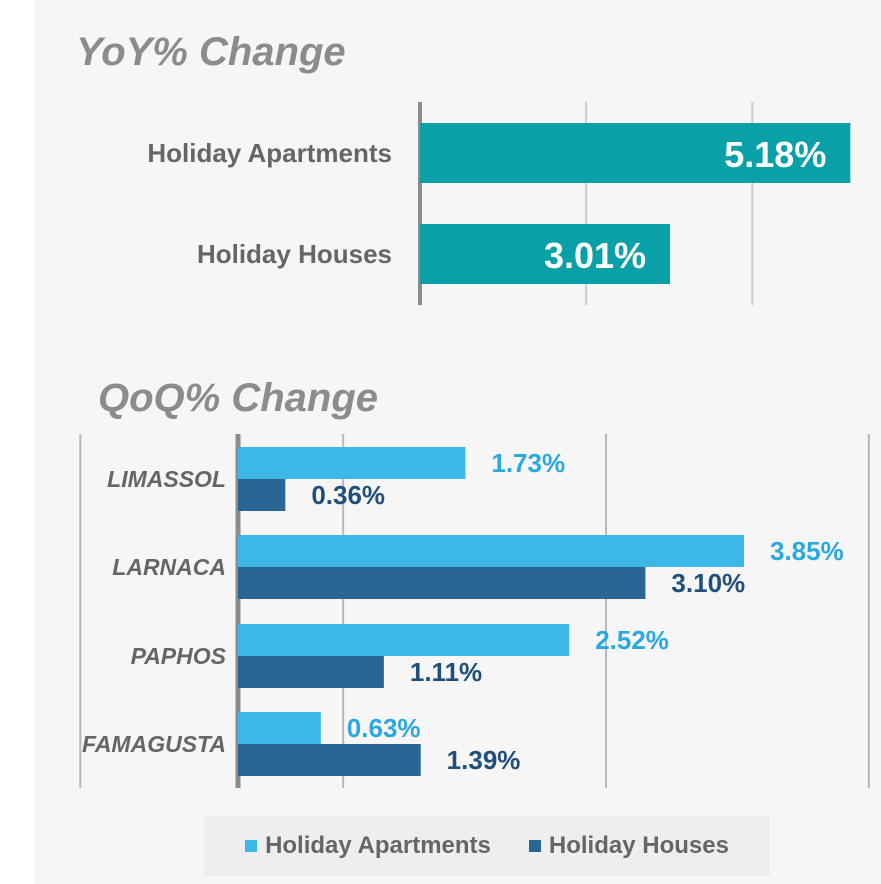  I want to click on legend-swatch-apartments, so click(251, 846).